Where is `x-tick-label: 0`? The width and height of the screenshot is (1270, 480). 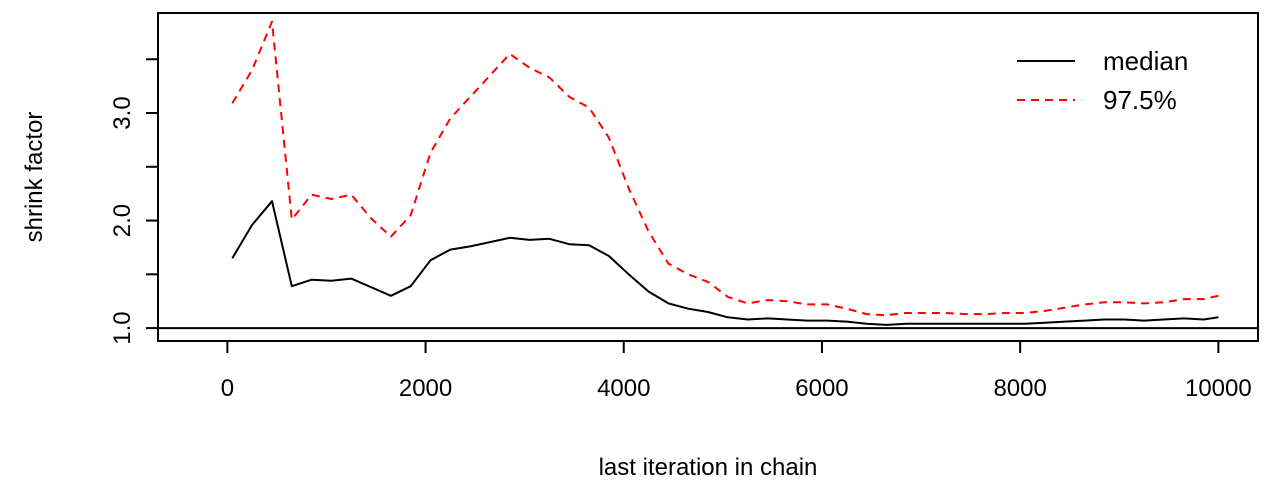 x-tick-label: 0 is located at coordinates (227, 388).